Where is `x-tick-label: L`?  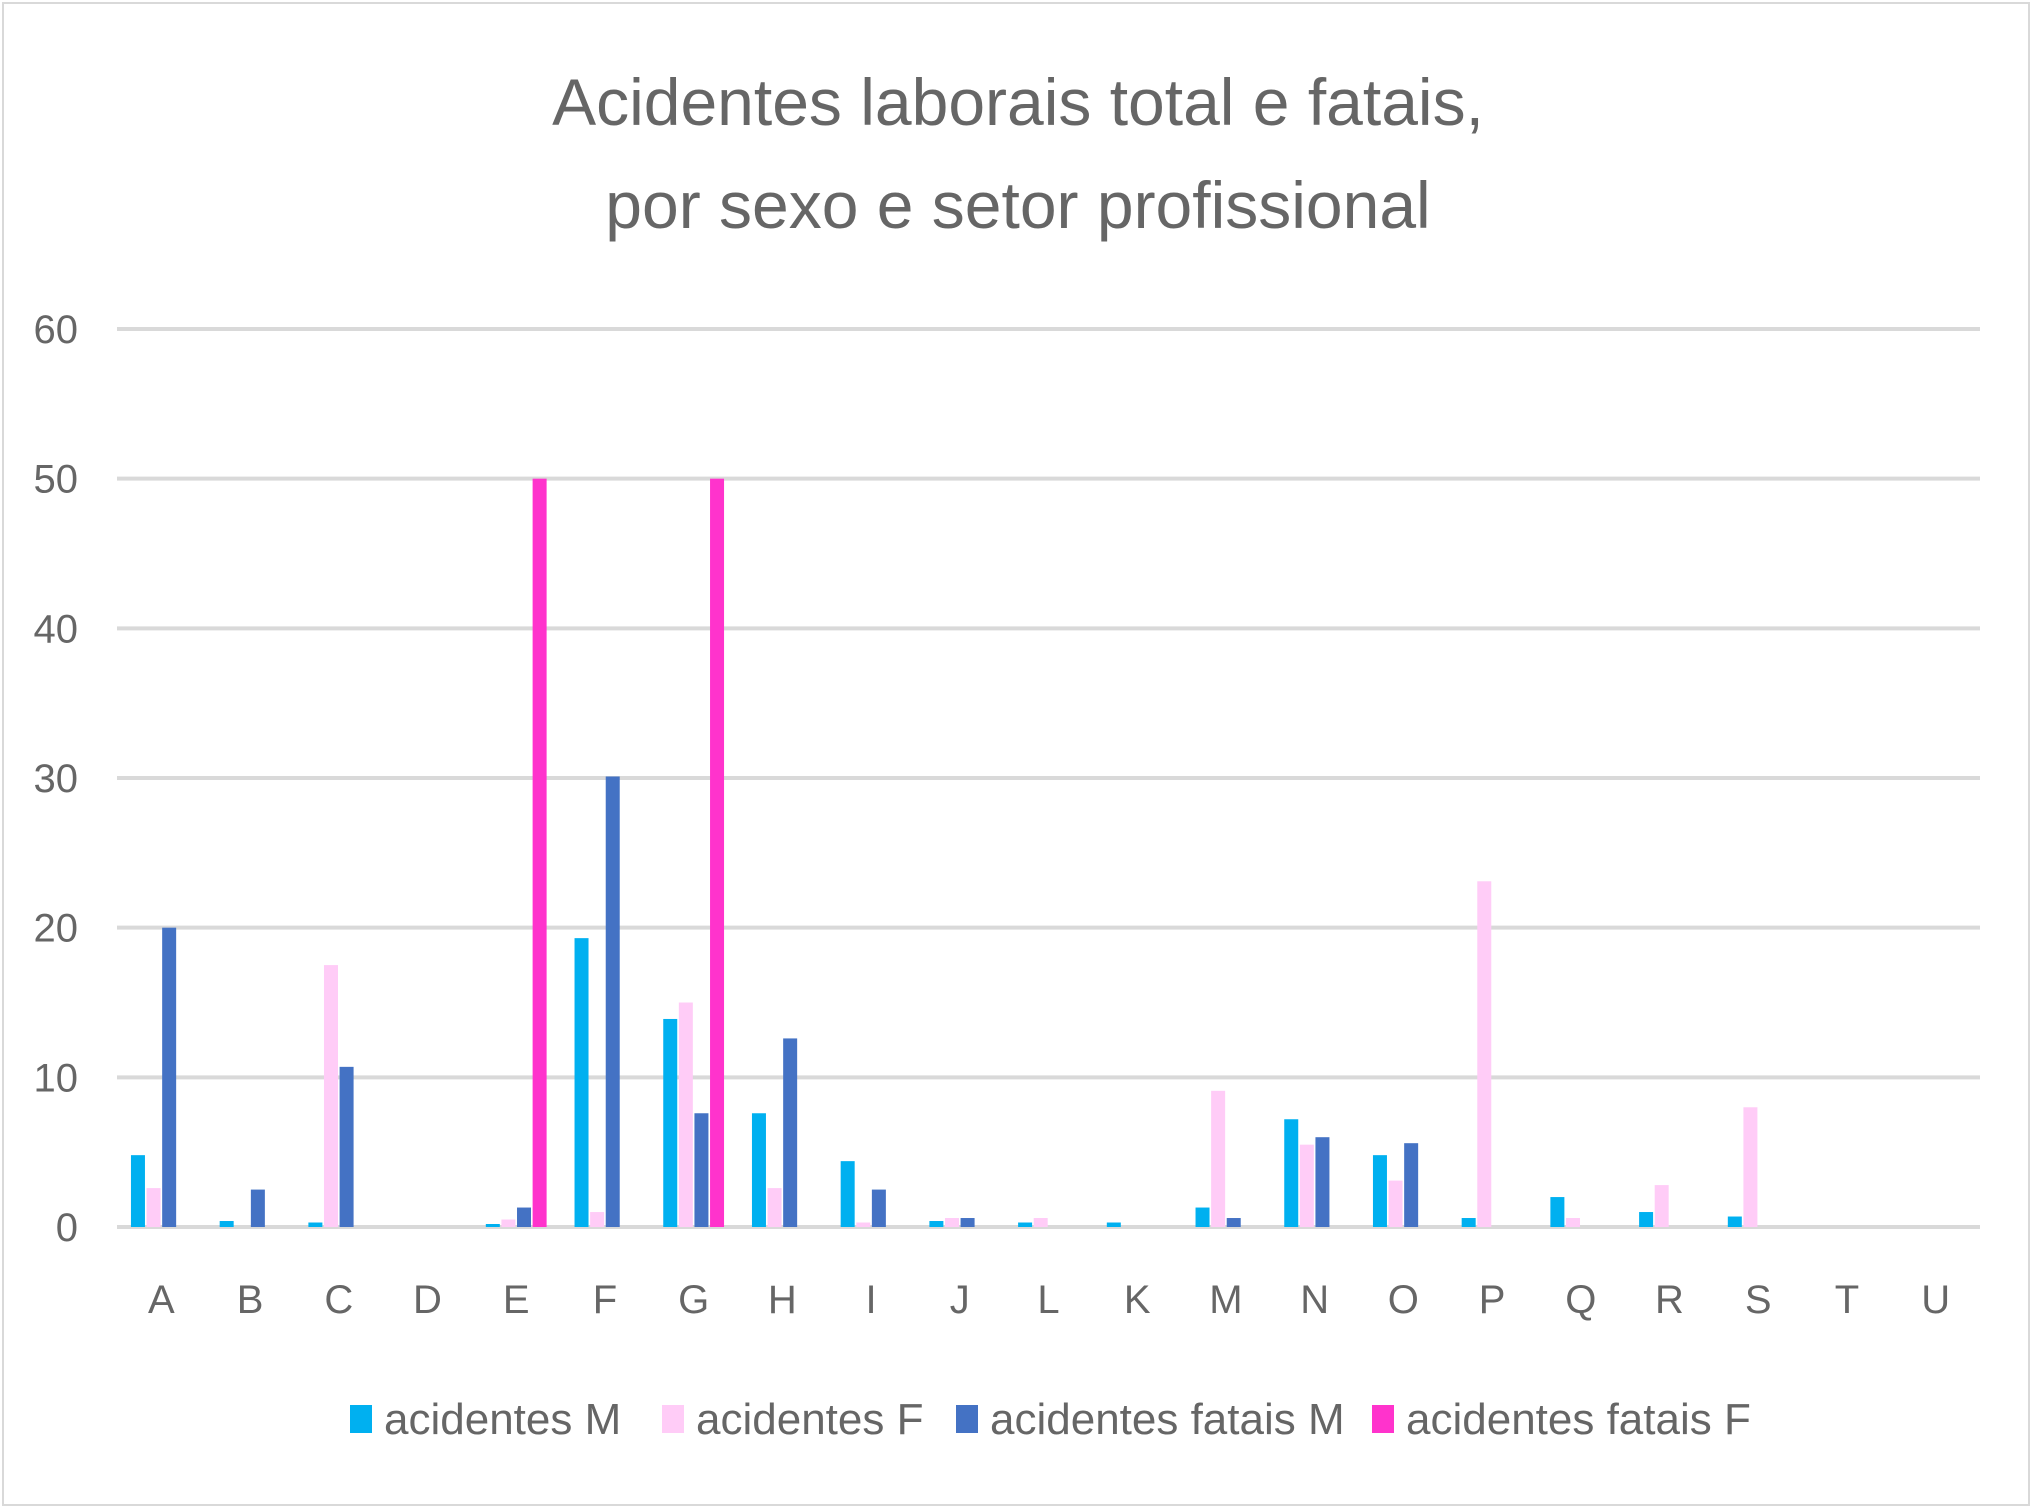 x-tick-label: L is located at coordinates (1048, 1300).